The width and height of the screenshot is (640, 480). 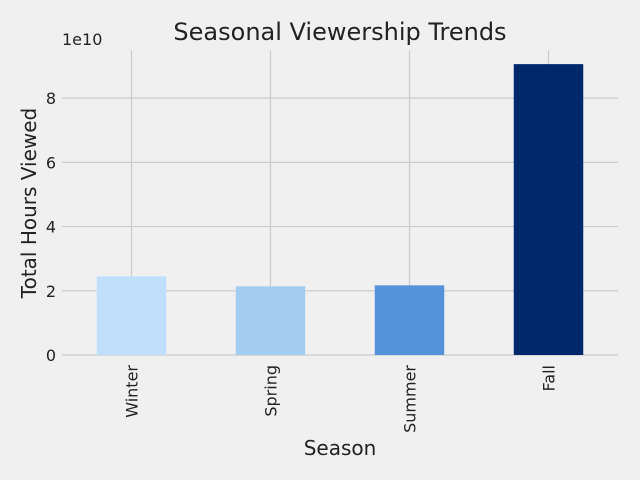 I want to click on bar-spring, so click(x=270, y=320).